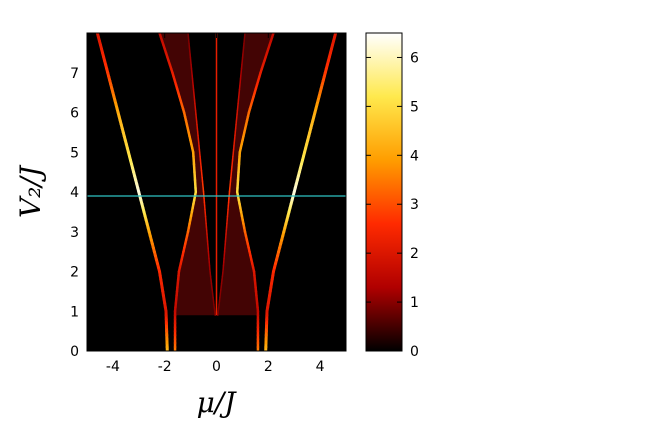  I want to click on x-tick-label: 2, so click(268, 367).